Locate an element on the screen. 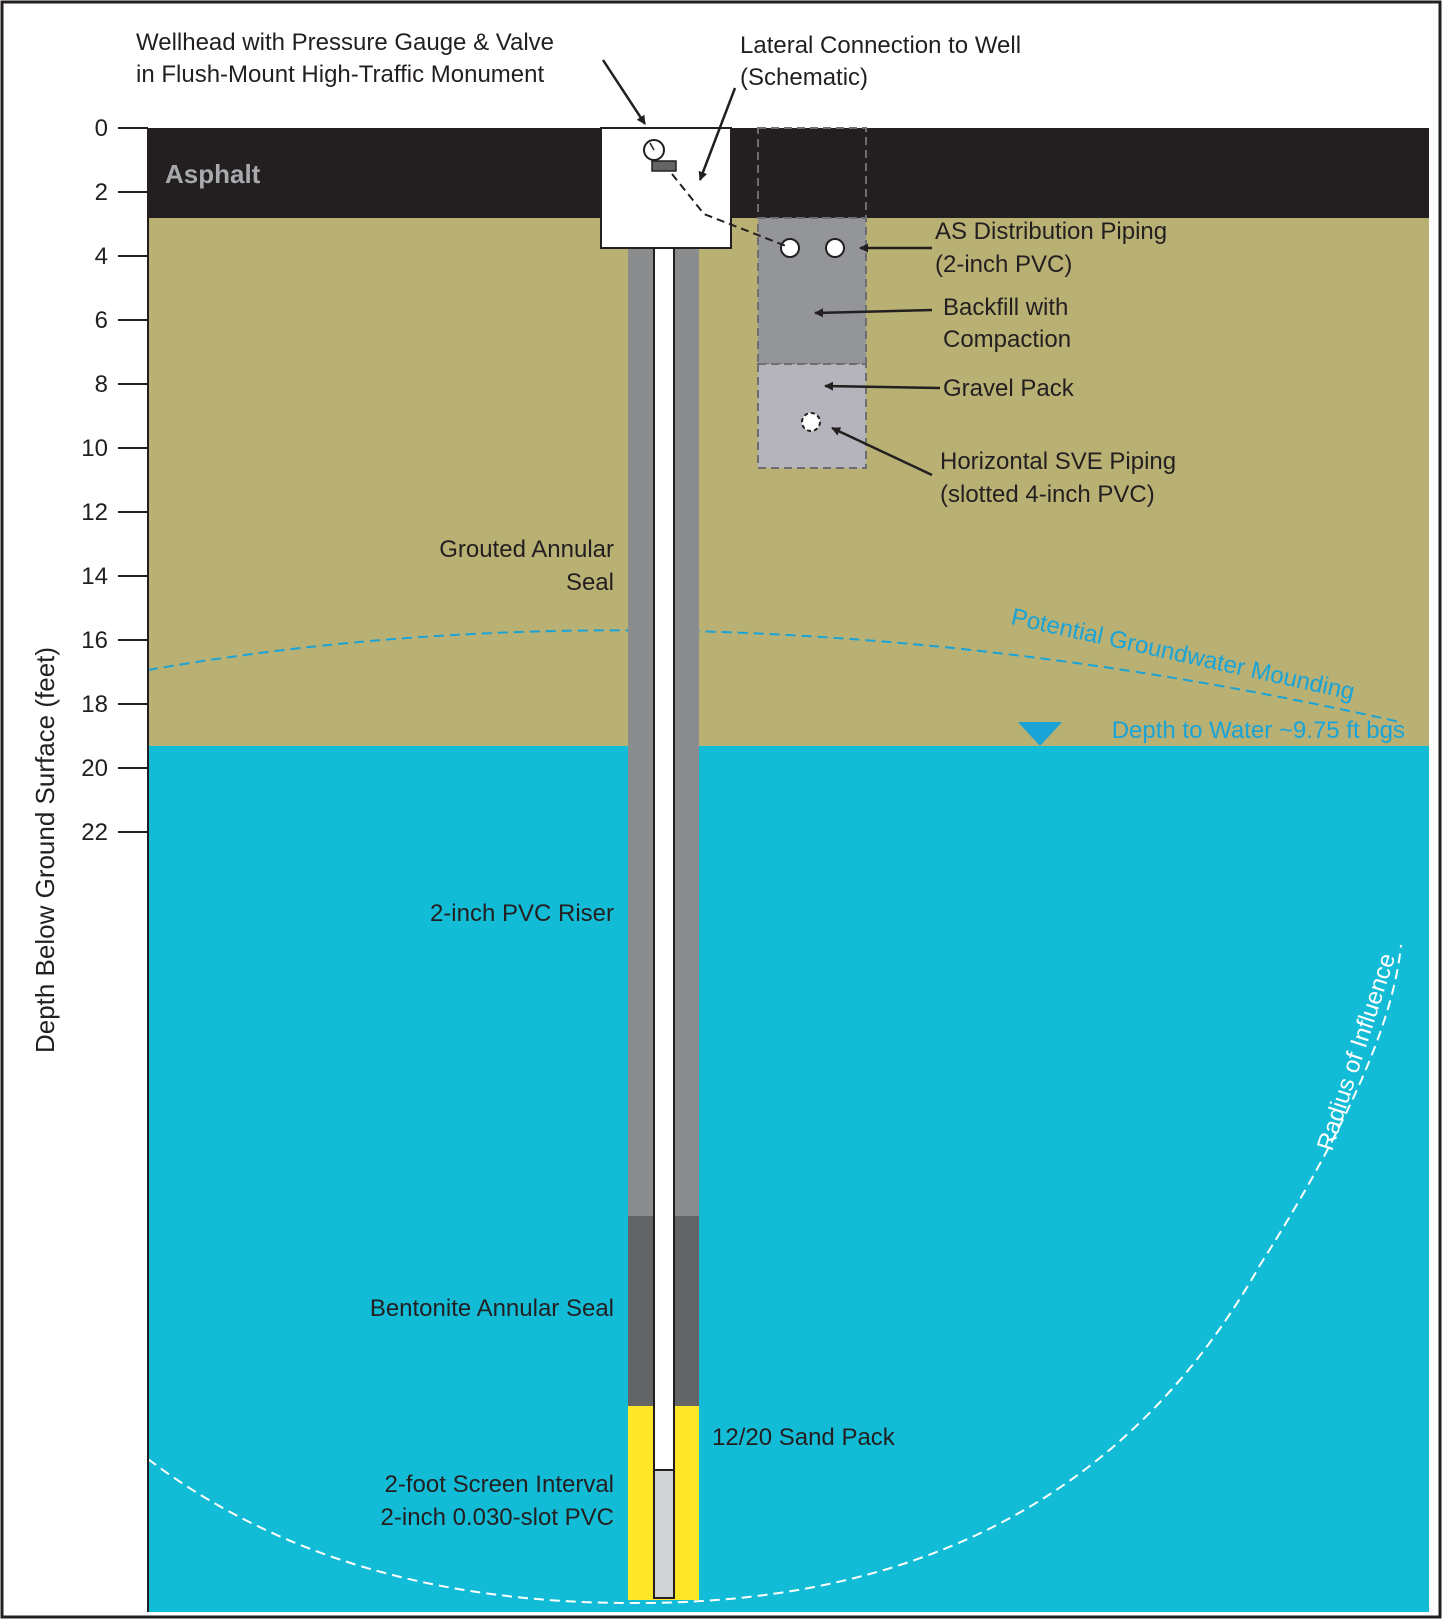 This screenshot has height=1619, width=1442. water-depth-label: Depth to Water ~9.75 ft bgs is located at coordinates (1258, 730).